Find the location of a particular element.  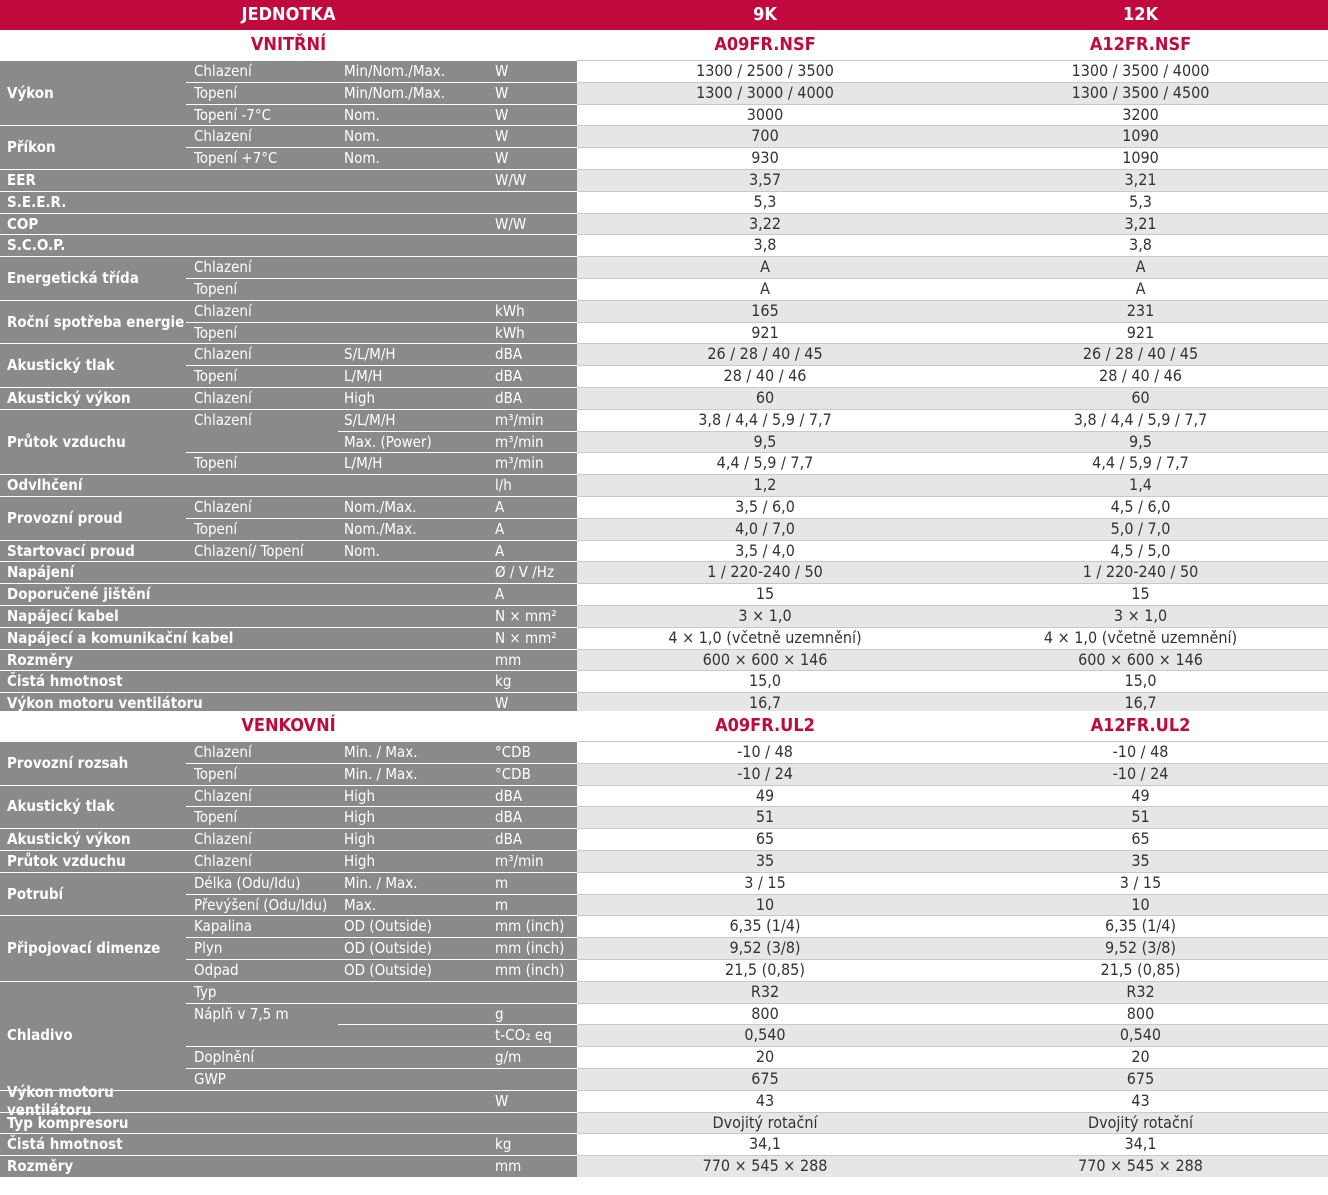

indoor-value-12k: 3,8 is located at coordinates (1140, 245).